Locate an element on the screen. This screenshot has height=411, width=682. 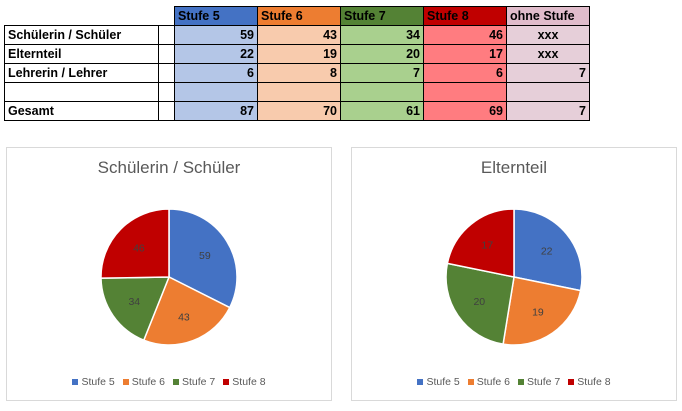
row-label: Gesamt is located at coordinates (81, 111).